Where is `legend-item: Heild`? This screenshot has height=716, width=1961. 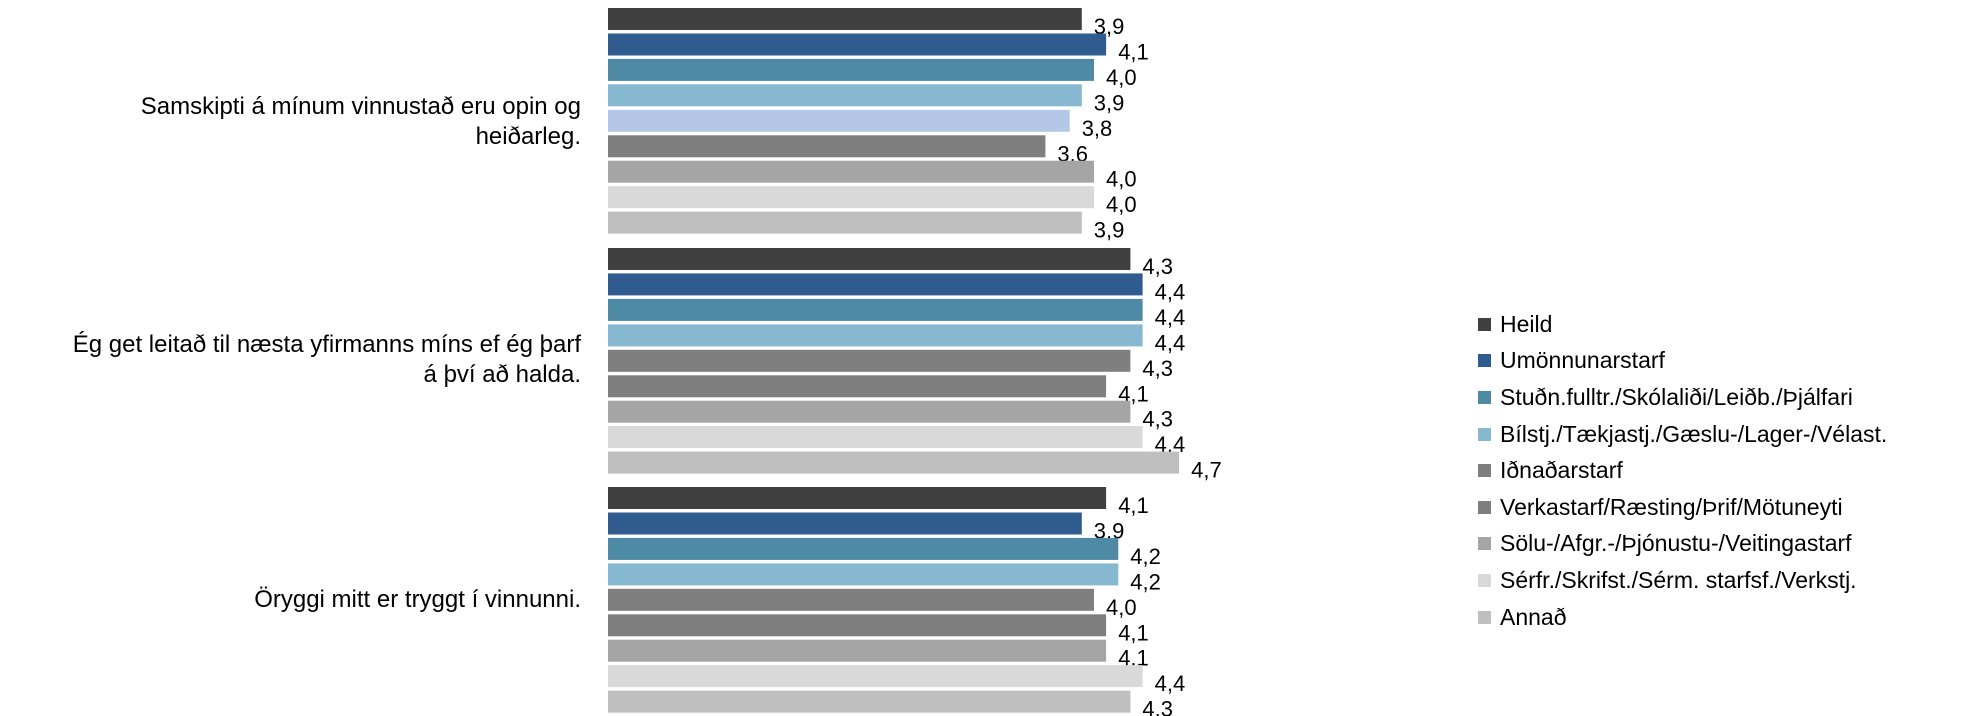
legend-item: Heild is located at coordinates (1682, 324).